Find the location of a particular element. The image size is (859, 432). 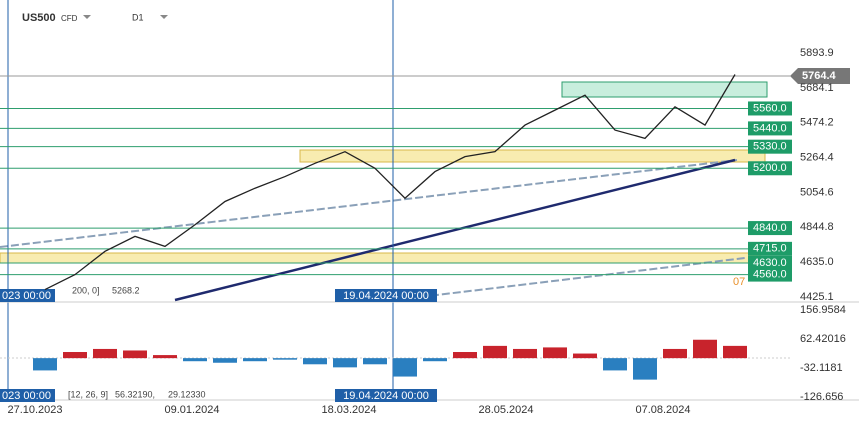

macd-axis-label: 62.42016 is located at coordinates (823, 339).